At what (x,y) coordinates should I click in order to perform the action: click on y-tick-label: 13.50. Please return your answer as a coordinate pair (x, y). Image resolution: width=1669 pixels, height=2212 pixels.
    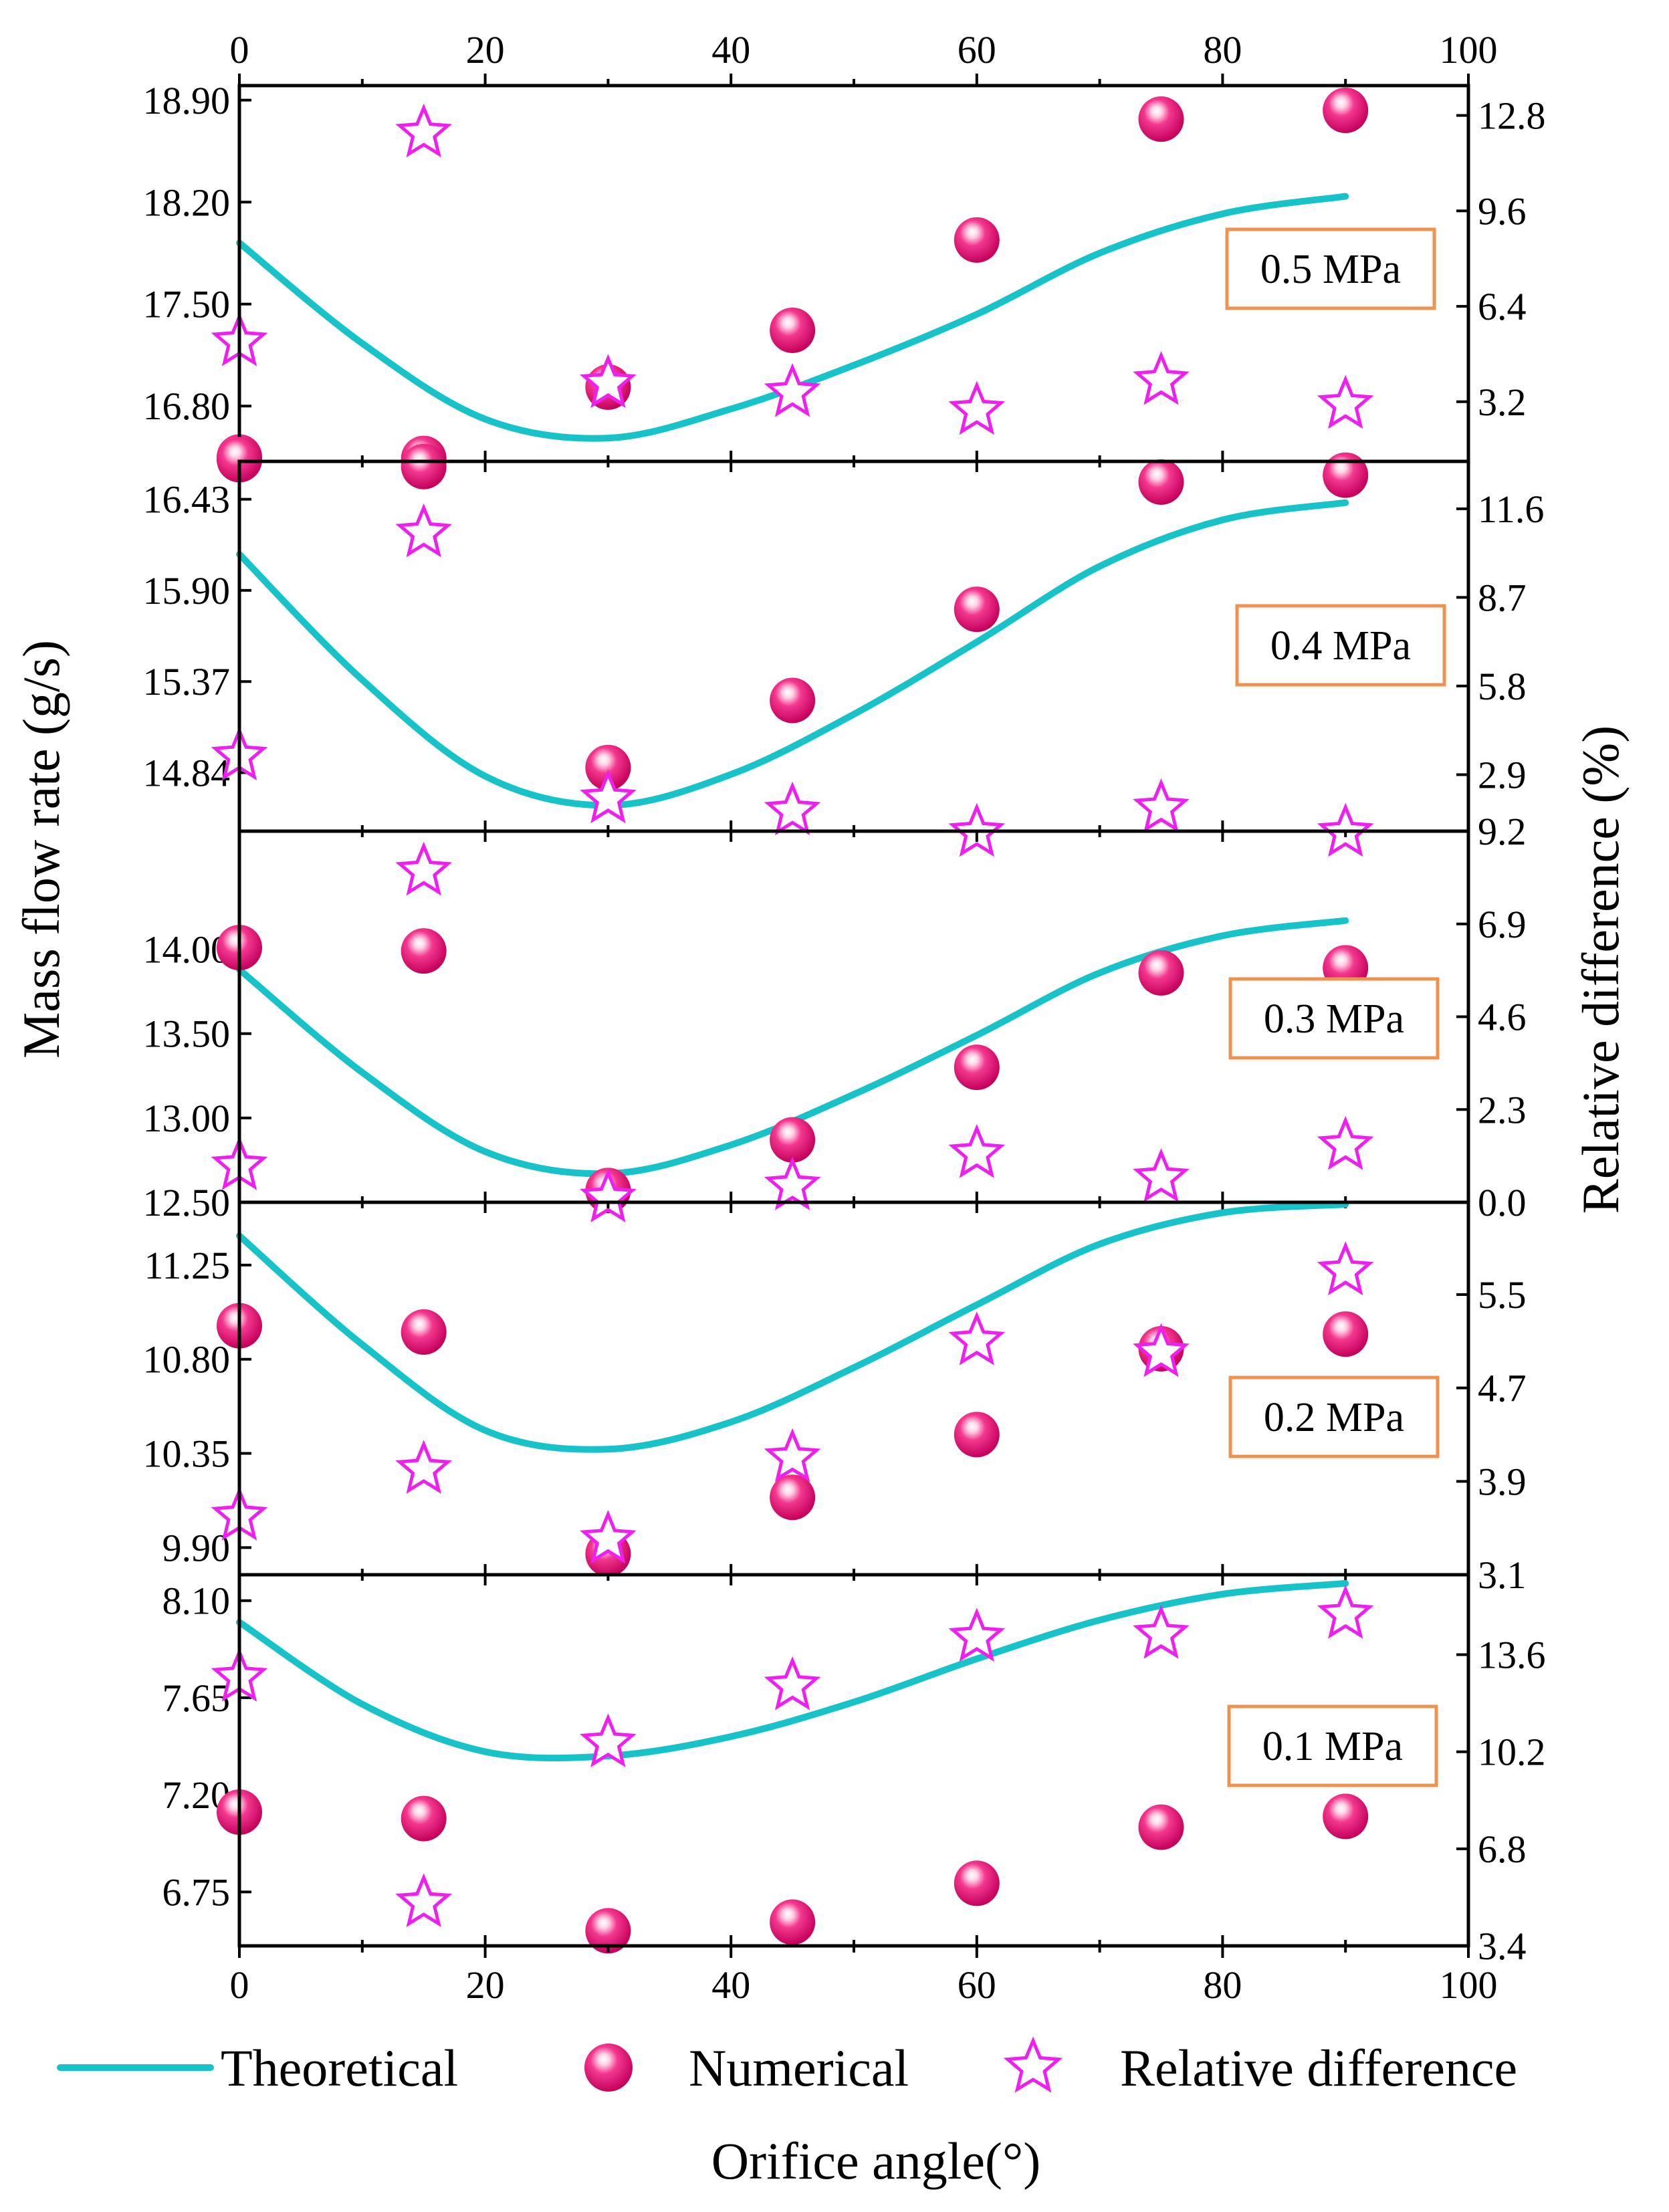
    Looking at the image, I should click on (187, 1034).